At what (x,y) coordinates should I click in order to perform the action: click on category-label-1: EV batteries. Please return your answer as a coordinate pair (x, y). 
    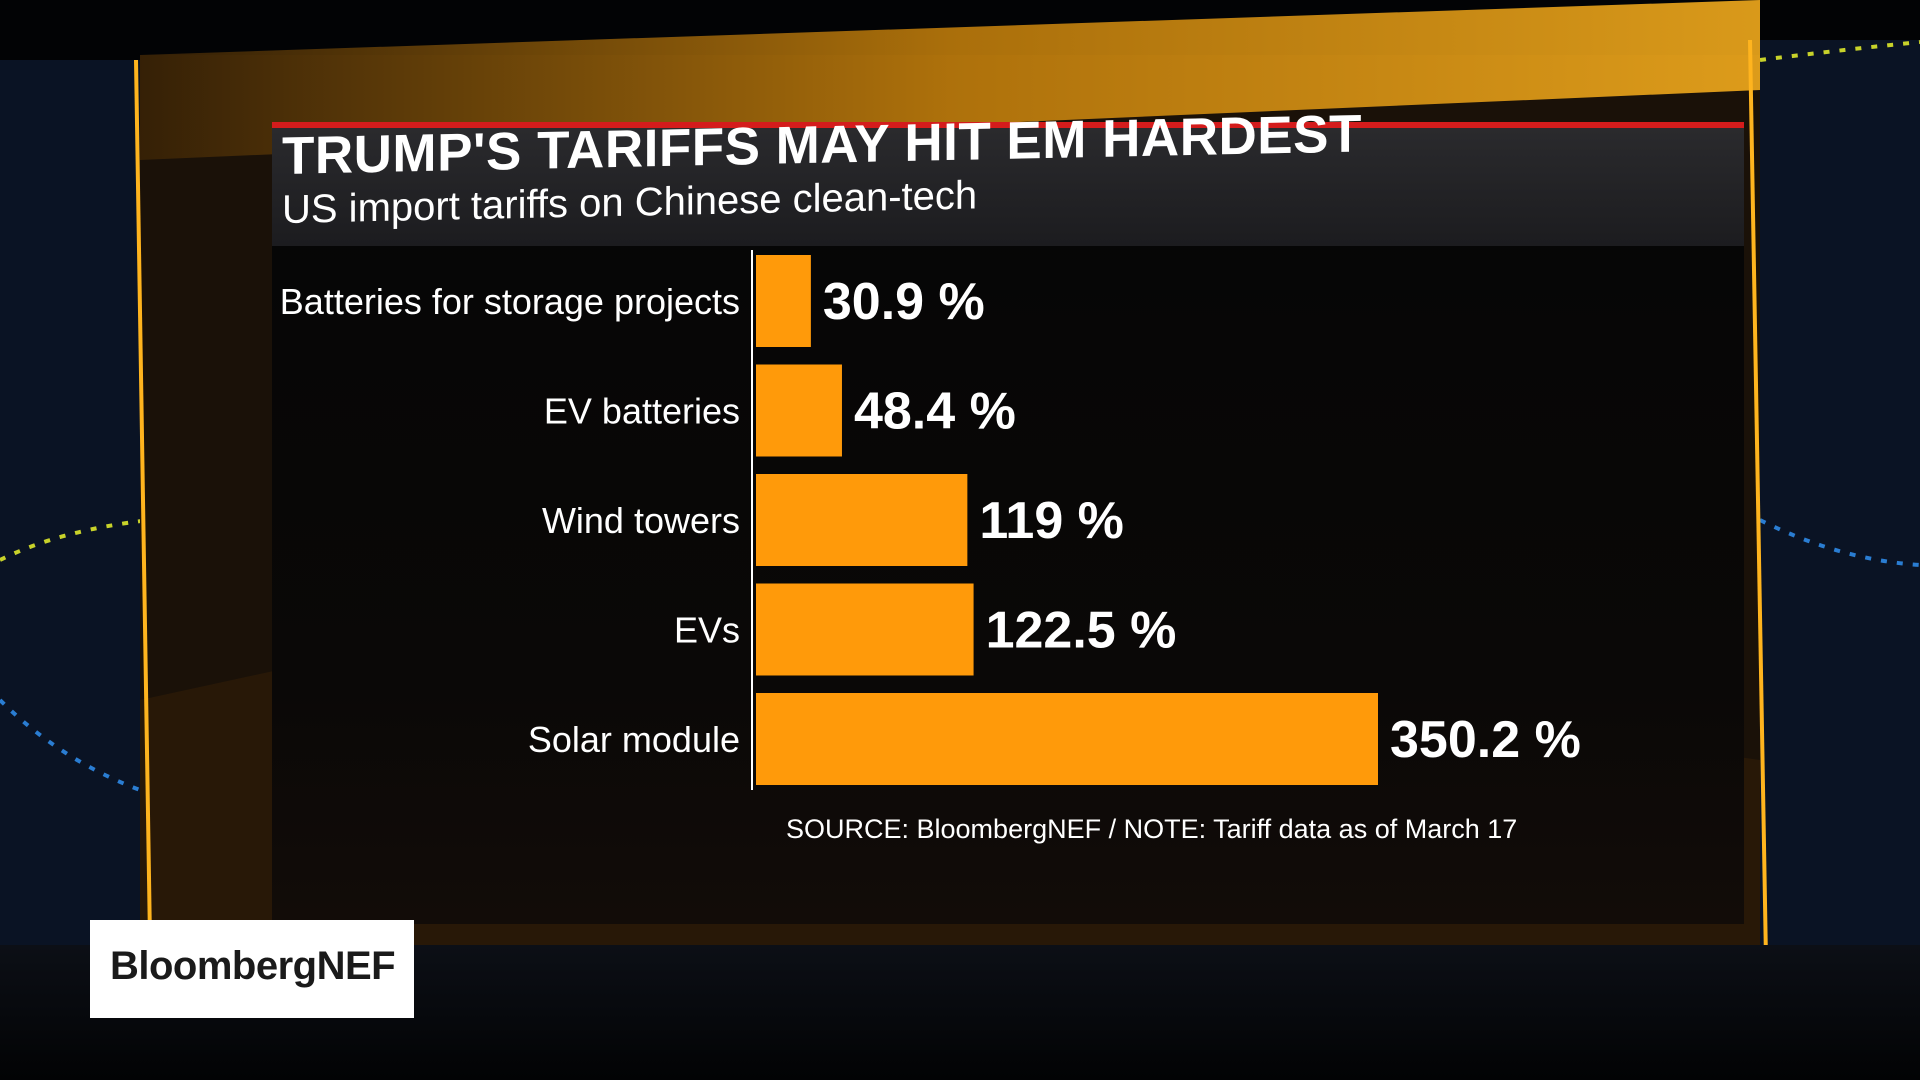
    Looking at the image, I should click on (642, 411).